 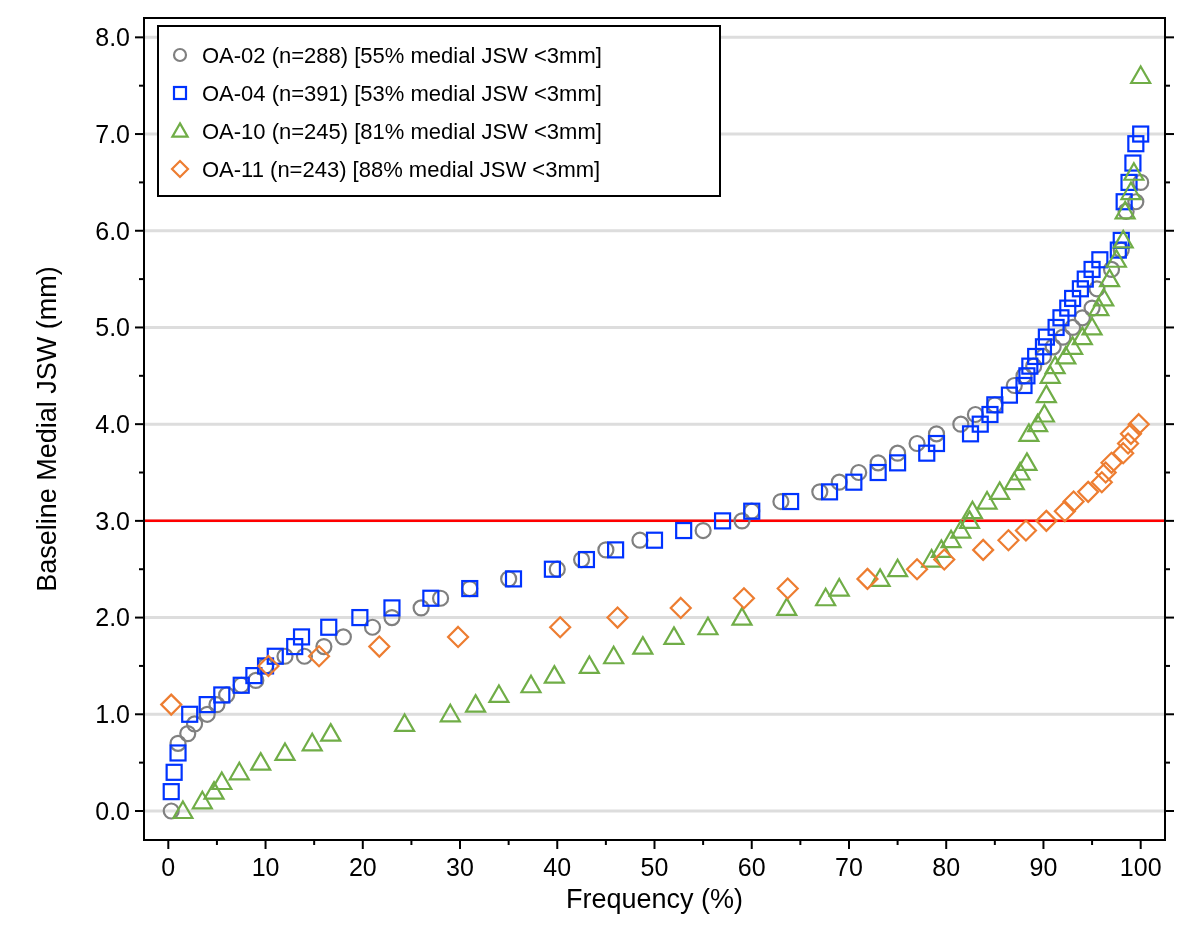 I want to click on y-tick-label: 7.0, so click(x=112, y=133).